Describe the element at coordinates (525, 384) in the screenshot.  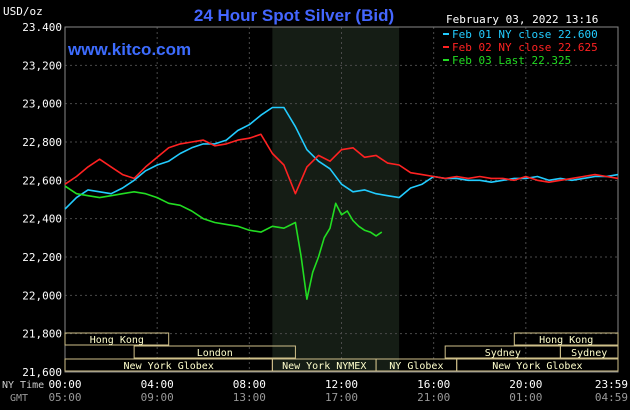
I see `x-tick-label-ny: 20:00` at that location.